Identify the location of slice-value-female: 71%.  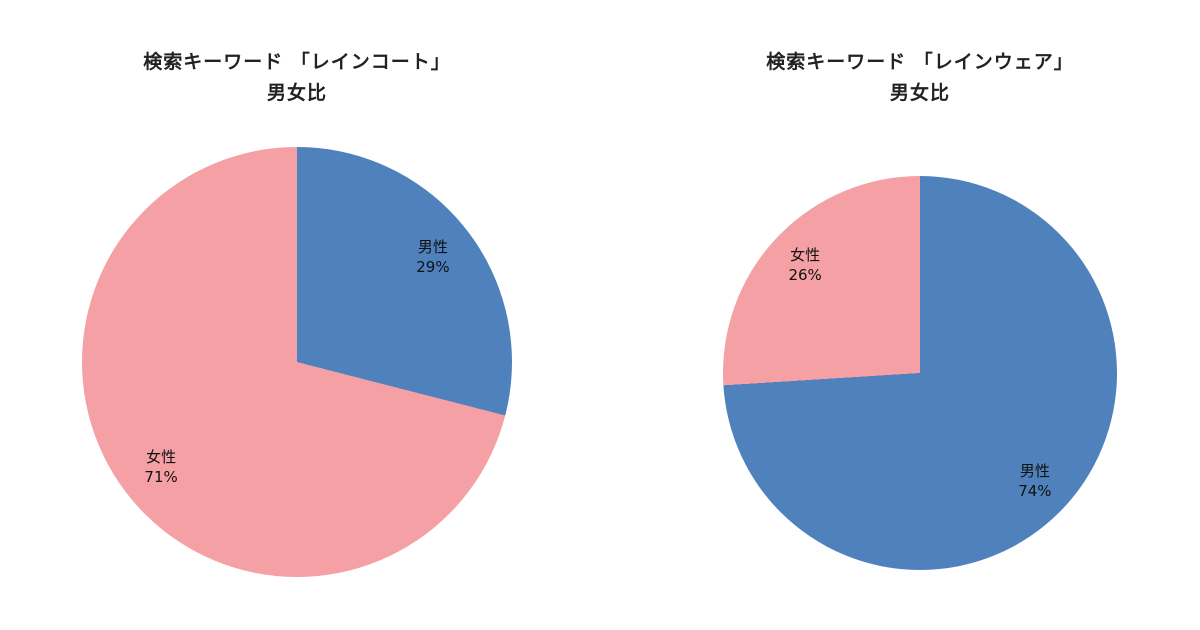
(161, 477).